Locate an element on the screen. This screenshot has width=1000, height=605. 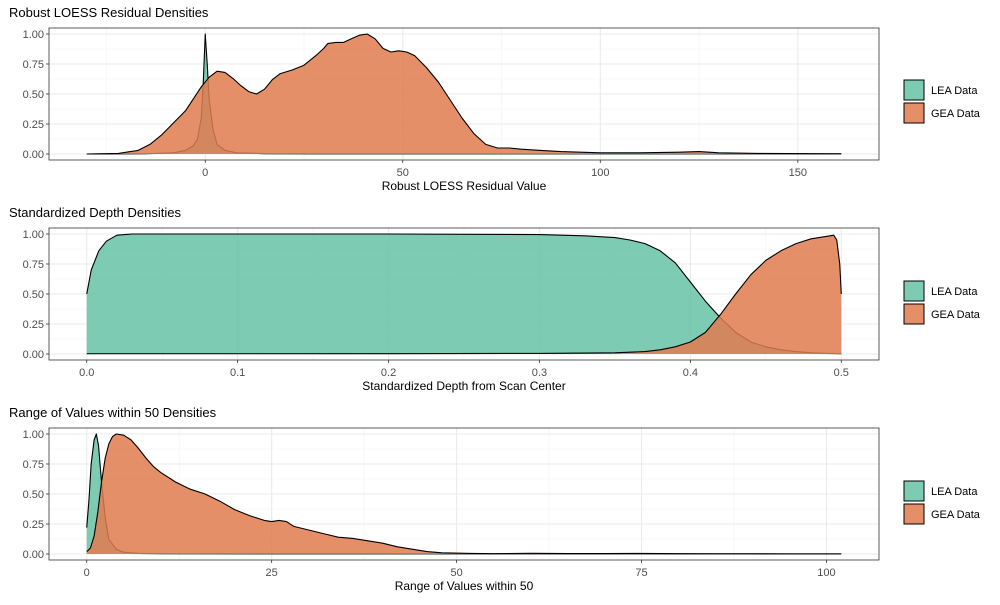
panel-title: Range of Values within 50 Densities is located at coordinates (113, 412).